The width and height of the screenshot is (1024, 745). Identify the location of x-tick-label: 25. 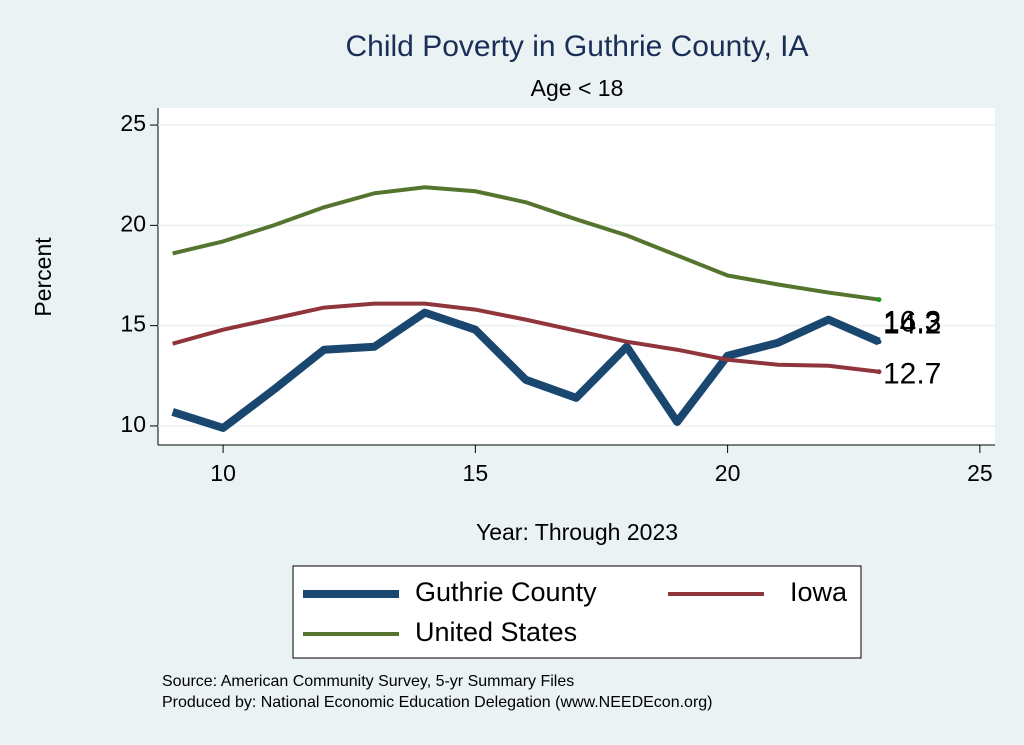
(980, 473).